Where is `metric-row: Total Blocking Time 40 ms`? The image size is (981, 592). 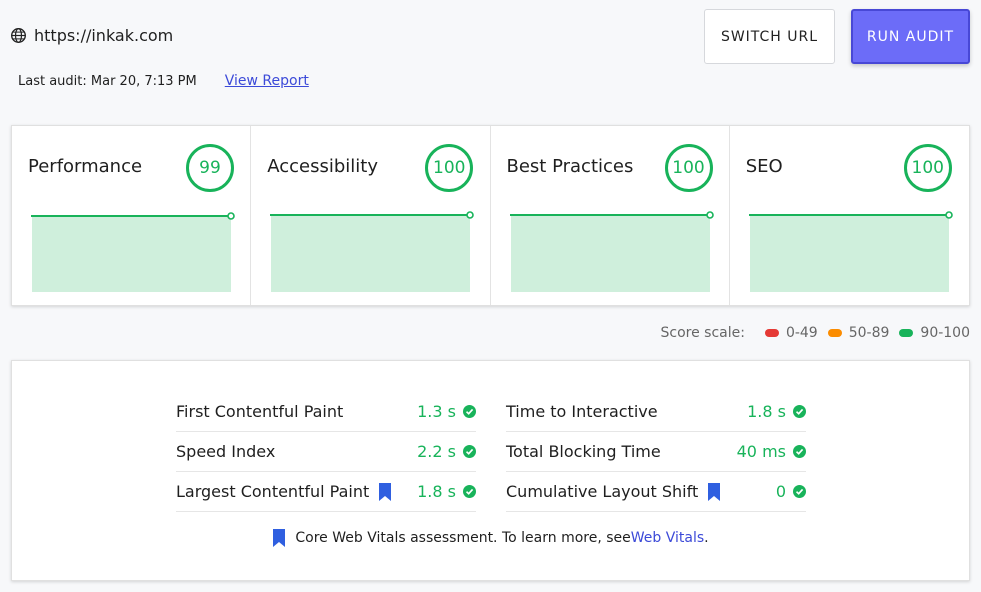 metric-row: Total Blocking Time 40 ms is located at coordinates (656, 452).